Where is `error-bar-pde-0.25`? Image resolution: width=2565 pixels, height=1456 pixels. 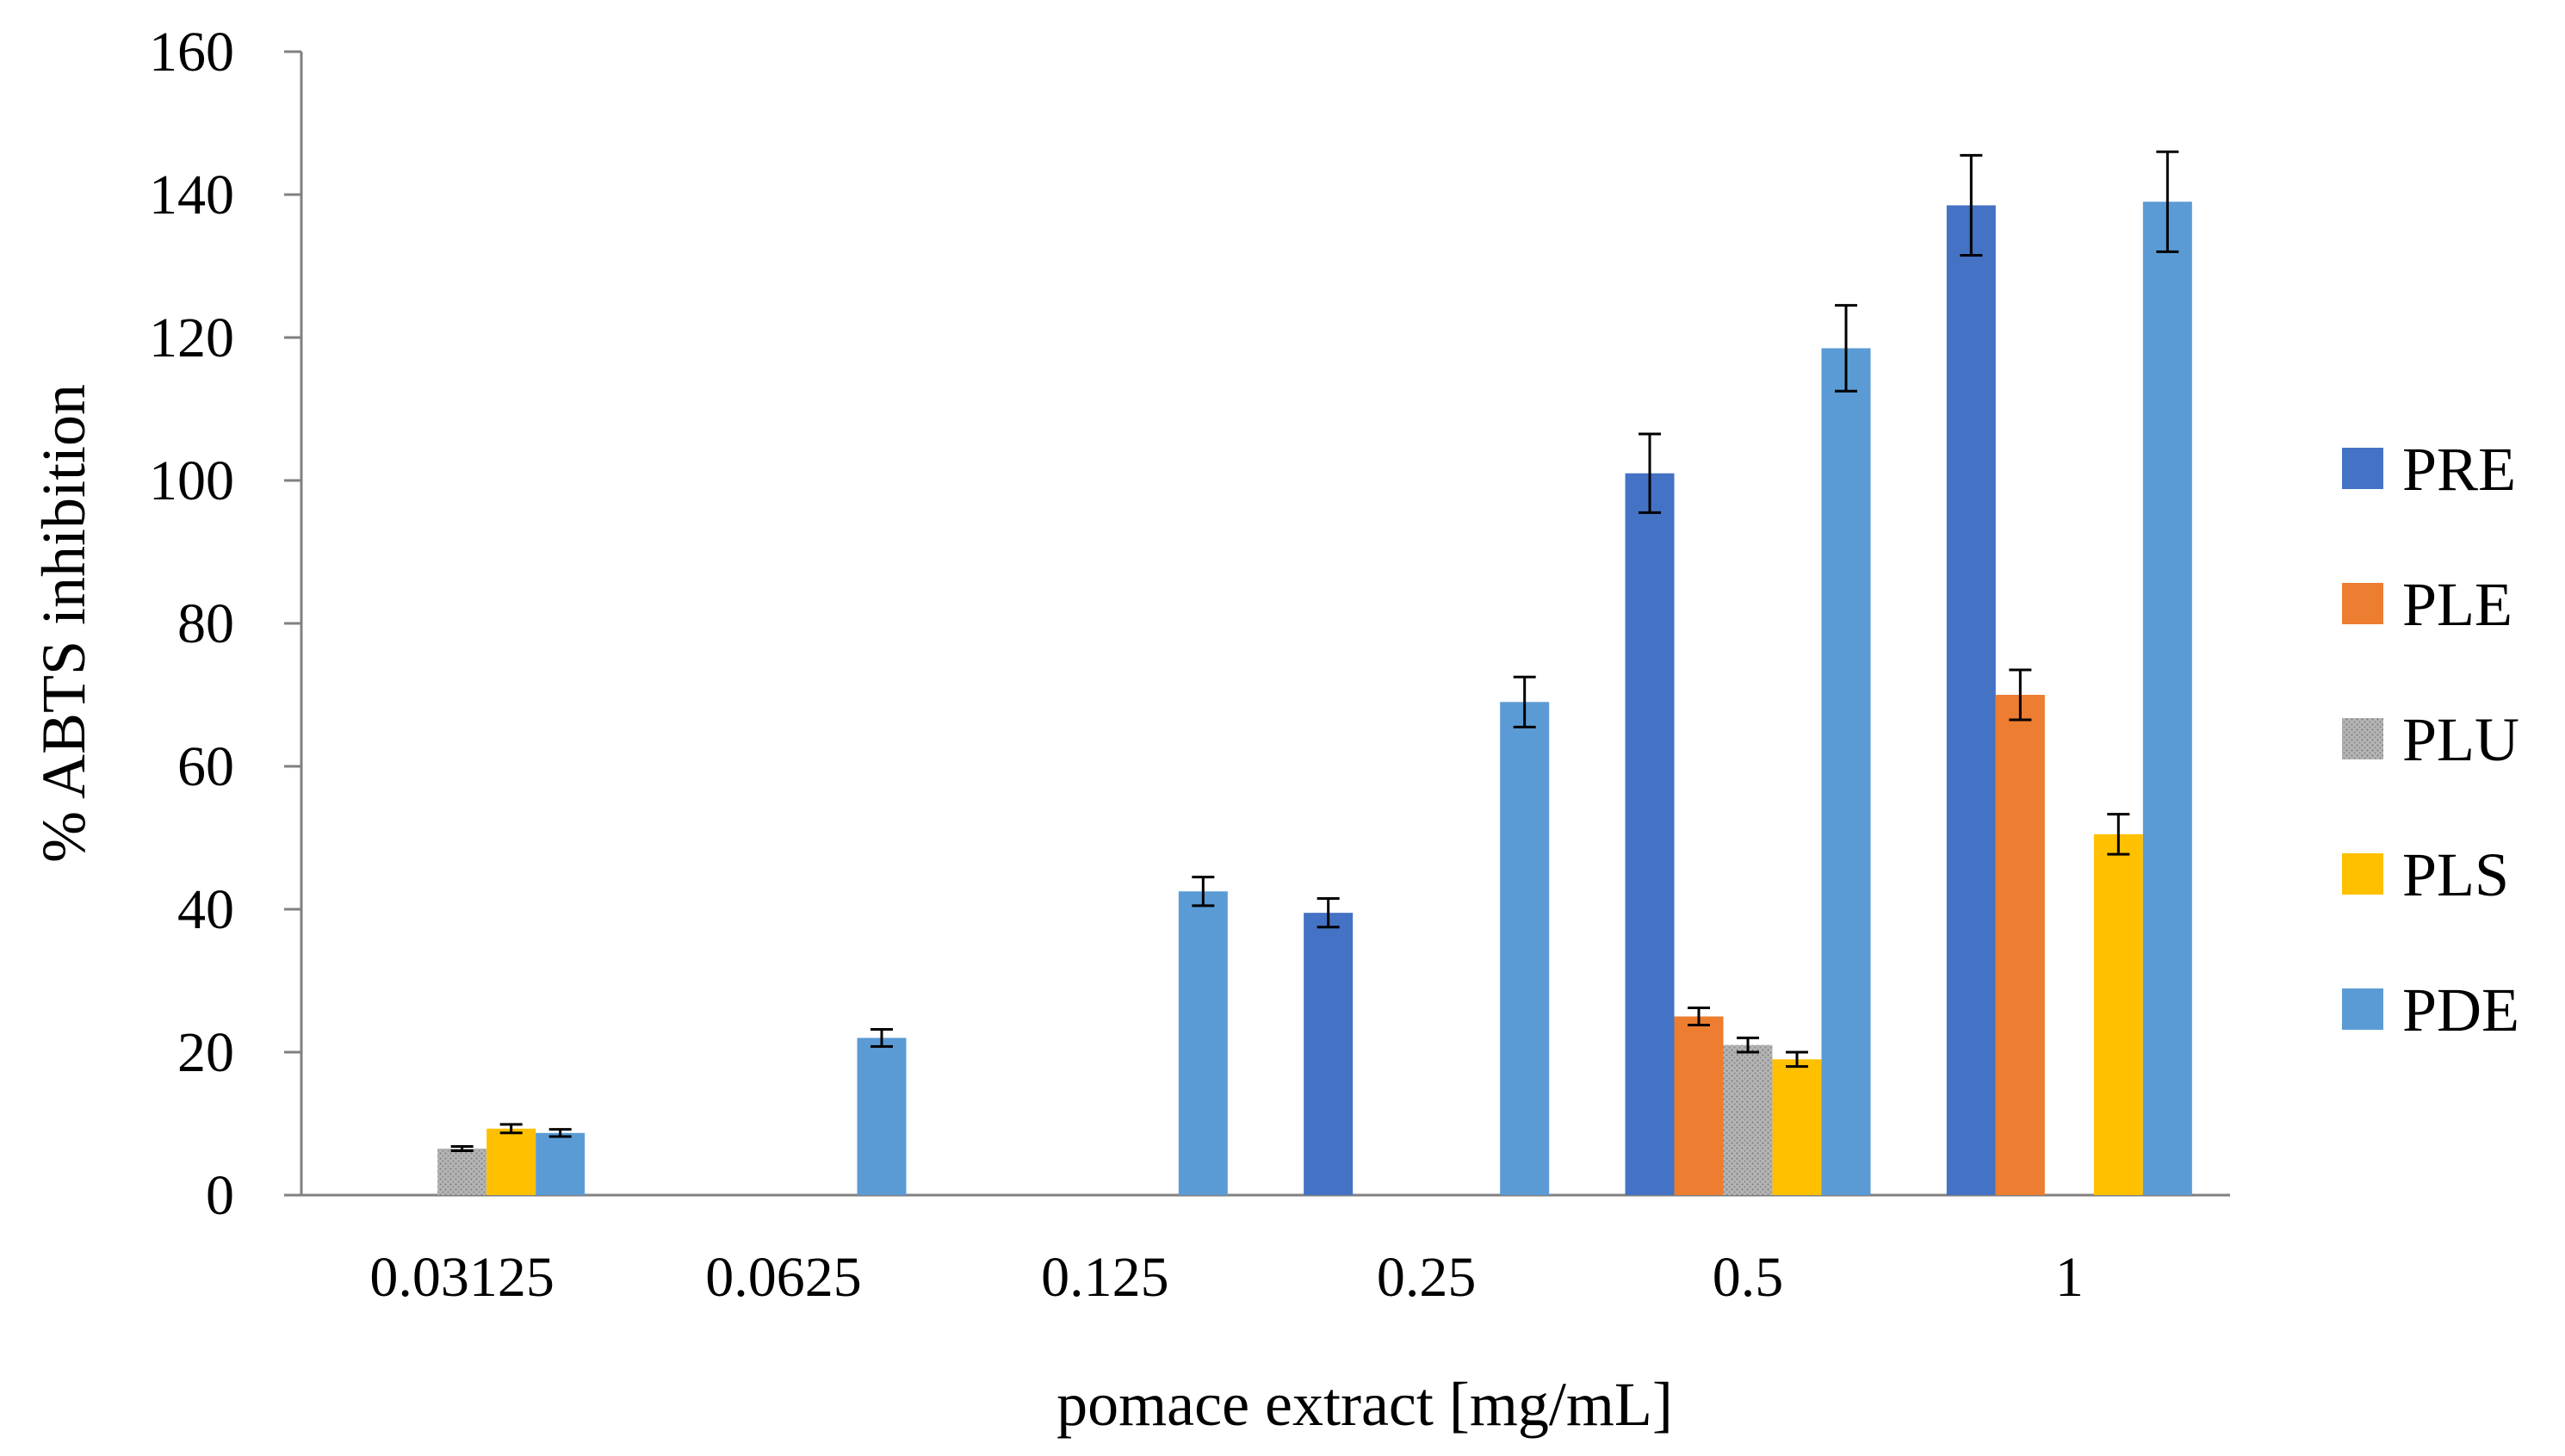 error-bar-pde-0.25 is located at coordinates (1525, 702).